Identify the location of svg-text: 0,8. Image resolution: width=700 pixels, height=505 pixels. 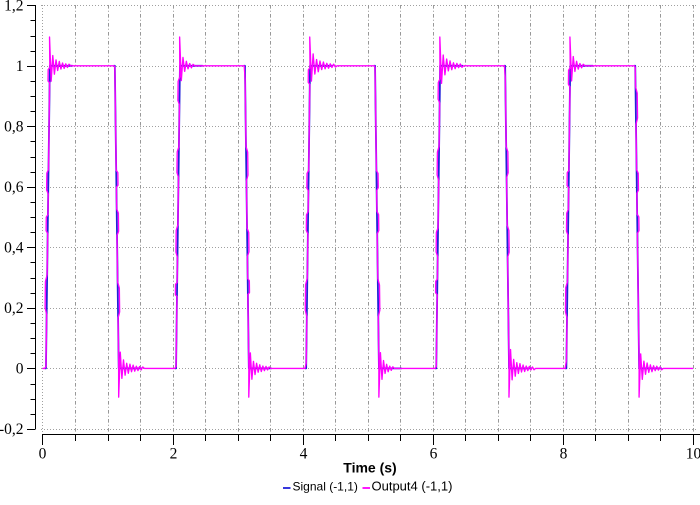
(14, 127).